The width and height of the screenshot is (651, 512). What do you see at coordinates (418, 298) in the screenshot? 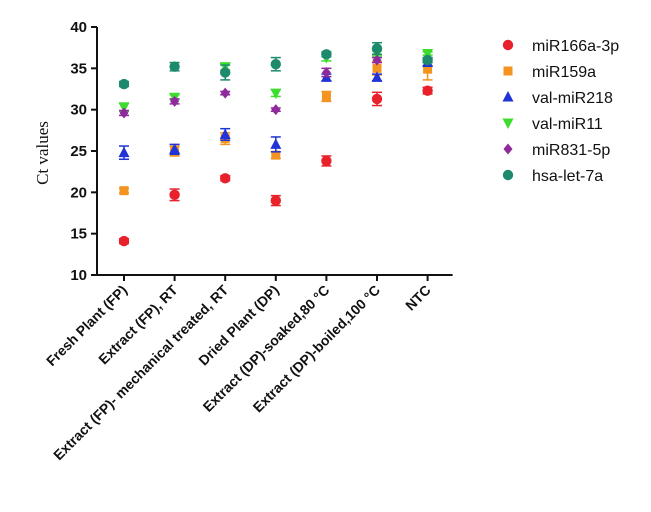
I see `x-tick-label: NTC` at bounding box center [418, 298].